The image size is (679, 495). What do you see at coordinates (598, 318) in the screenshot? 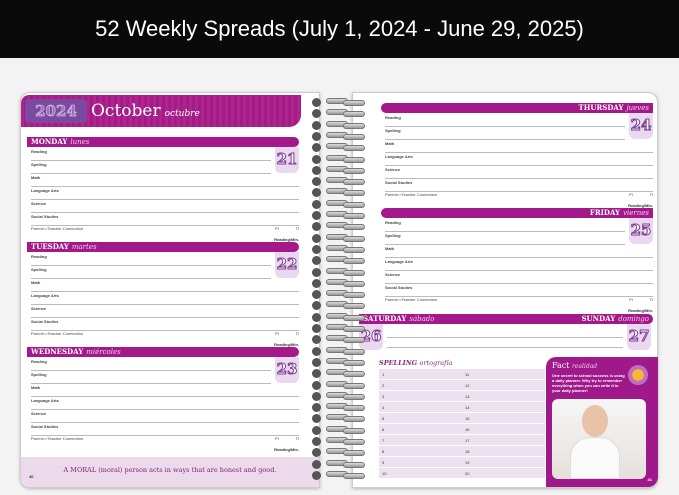
I see `sunday-label: SUNDAY` at bounding box center [598, 318].